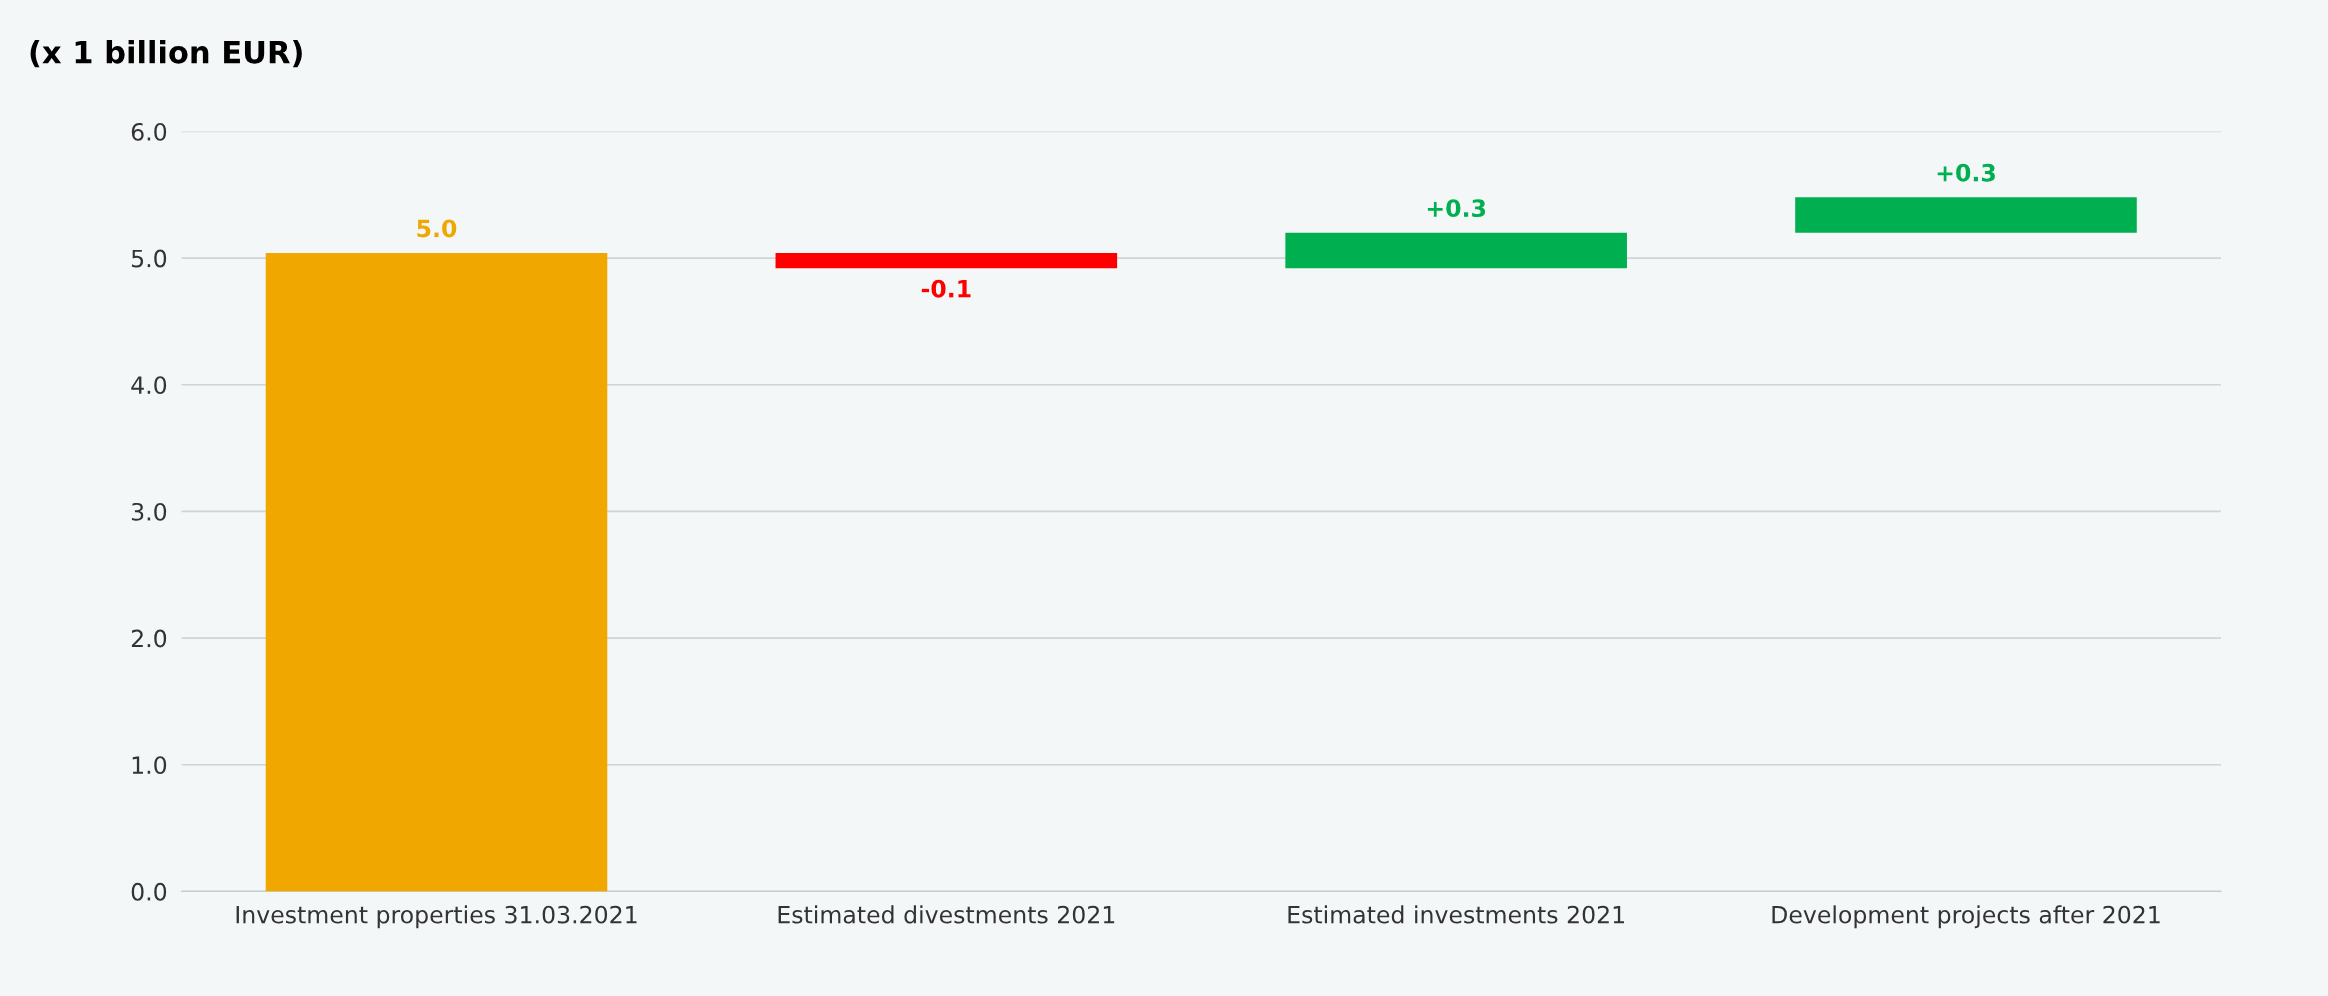  I want to click on x-tick-label: Investment properties 31.03.2021, so click(436, 917).